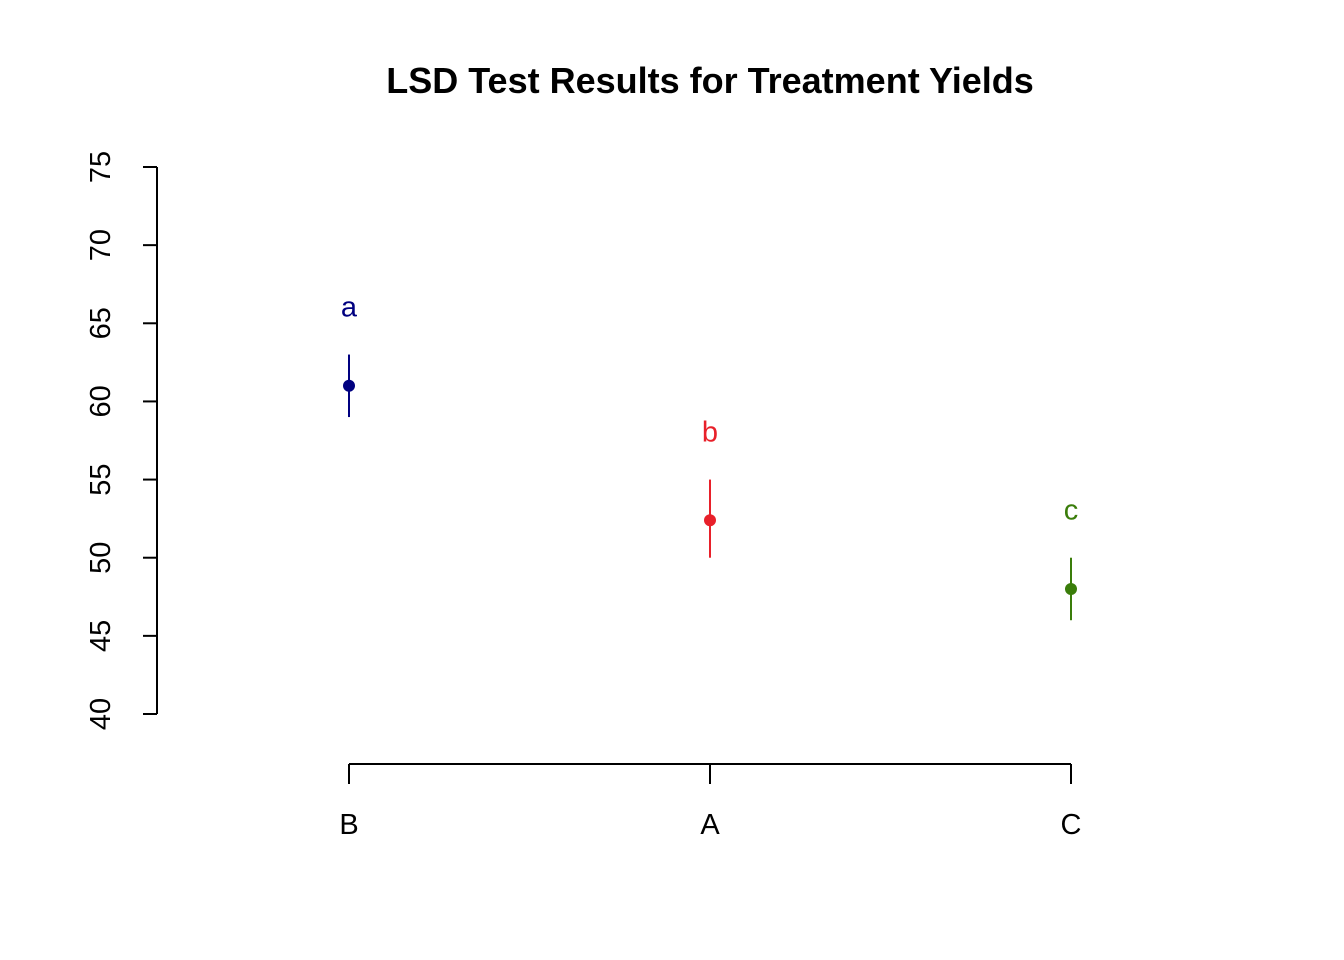 The width and height of the screenshot is (1344, 960). I want to click on y-tick-label: 40, so click(101, 714).